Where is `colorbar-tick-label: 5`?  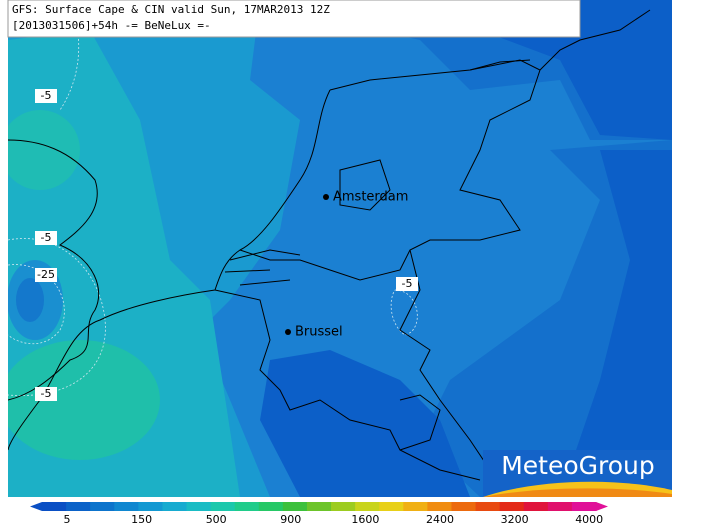 colorbar-tick-label: 5 is located at coordinates (67, 519).